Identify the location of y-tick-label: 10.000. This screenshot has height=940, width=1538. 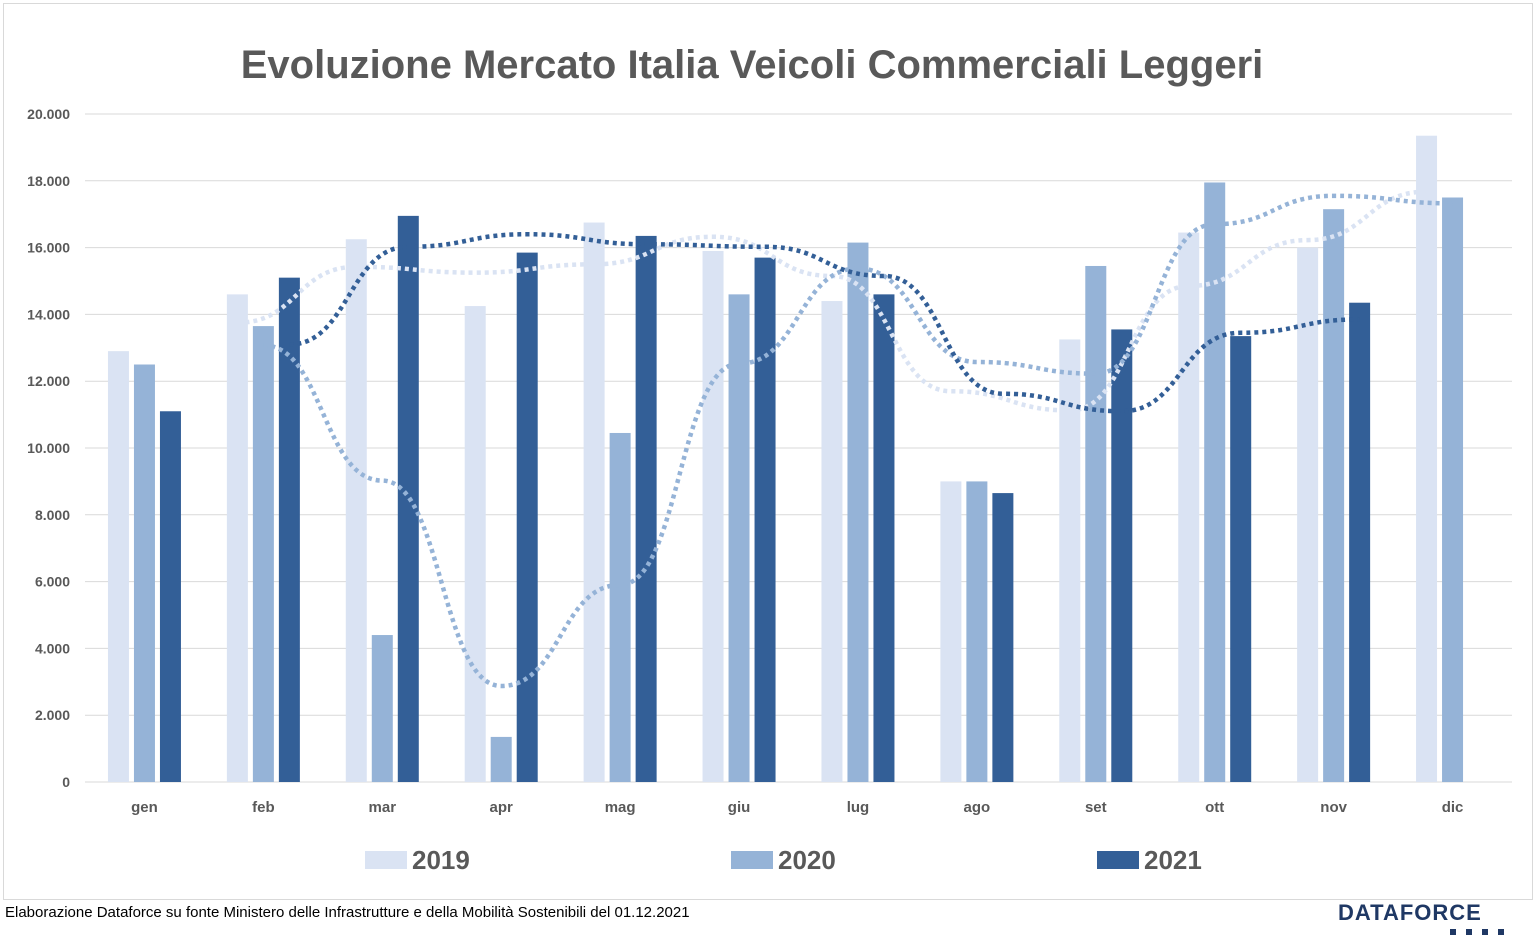
(48, 448).